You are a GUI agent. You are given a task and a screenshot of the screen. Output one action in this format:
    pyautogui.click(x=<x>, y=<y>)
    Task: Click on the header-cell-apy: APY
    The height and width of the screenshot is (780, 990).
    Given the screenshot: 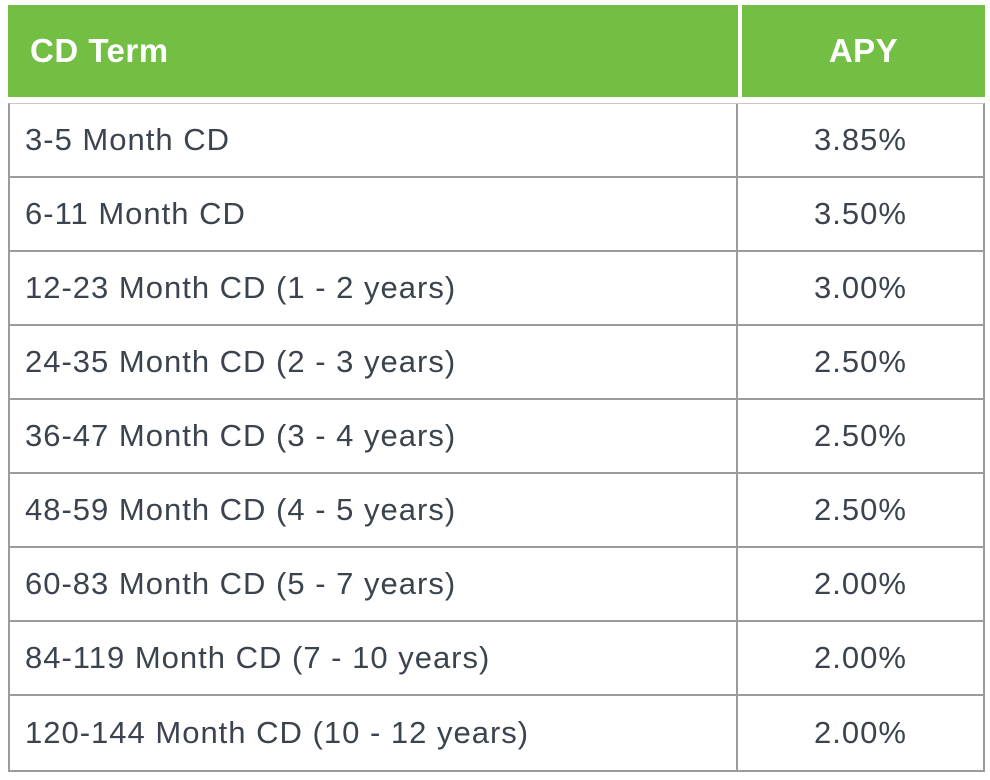 What is the action you would take?
    pyautogui.click(x=863, y=51)
    